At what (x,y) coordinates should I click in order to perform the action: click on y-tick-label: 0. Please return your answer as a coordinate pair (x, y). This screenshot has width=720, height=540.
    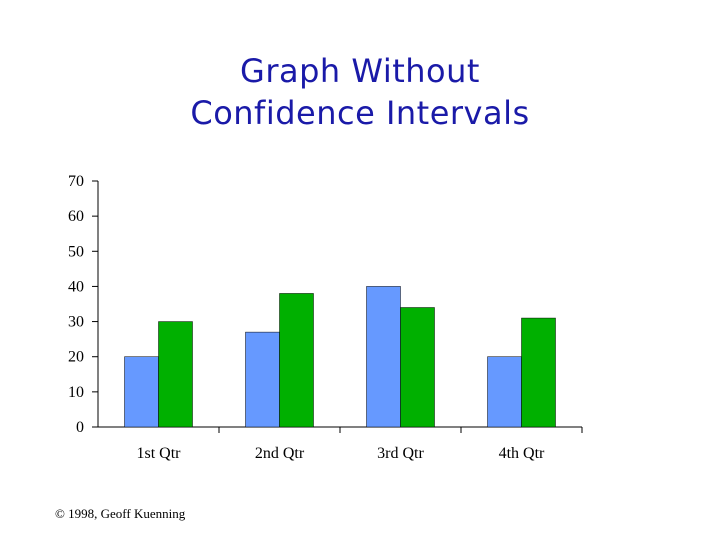
    Looking at the image, I should click on (80, 427).